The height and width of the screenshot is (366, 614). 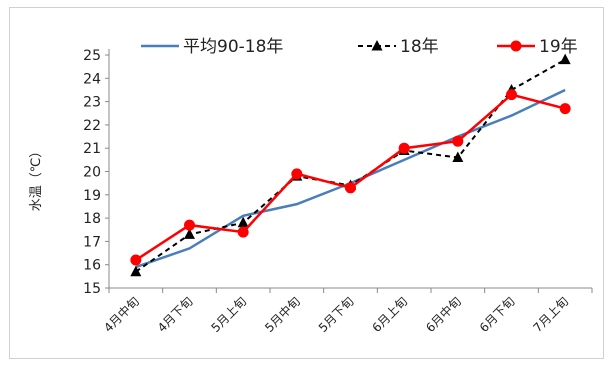 What do you see at coordinates (92, 126) in the screenshot?
I see `y-tick-label-7: 22` at bounding box center [92, 126].